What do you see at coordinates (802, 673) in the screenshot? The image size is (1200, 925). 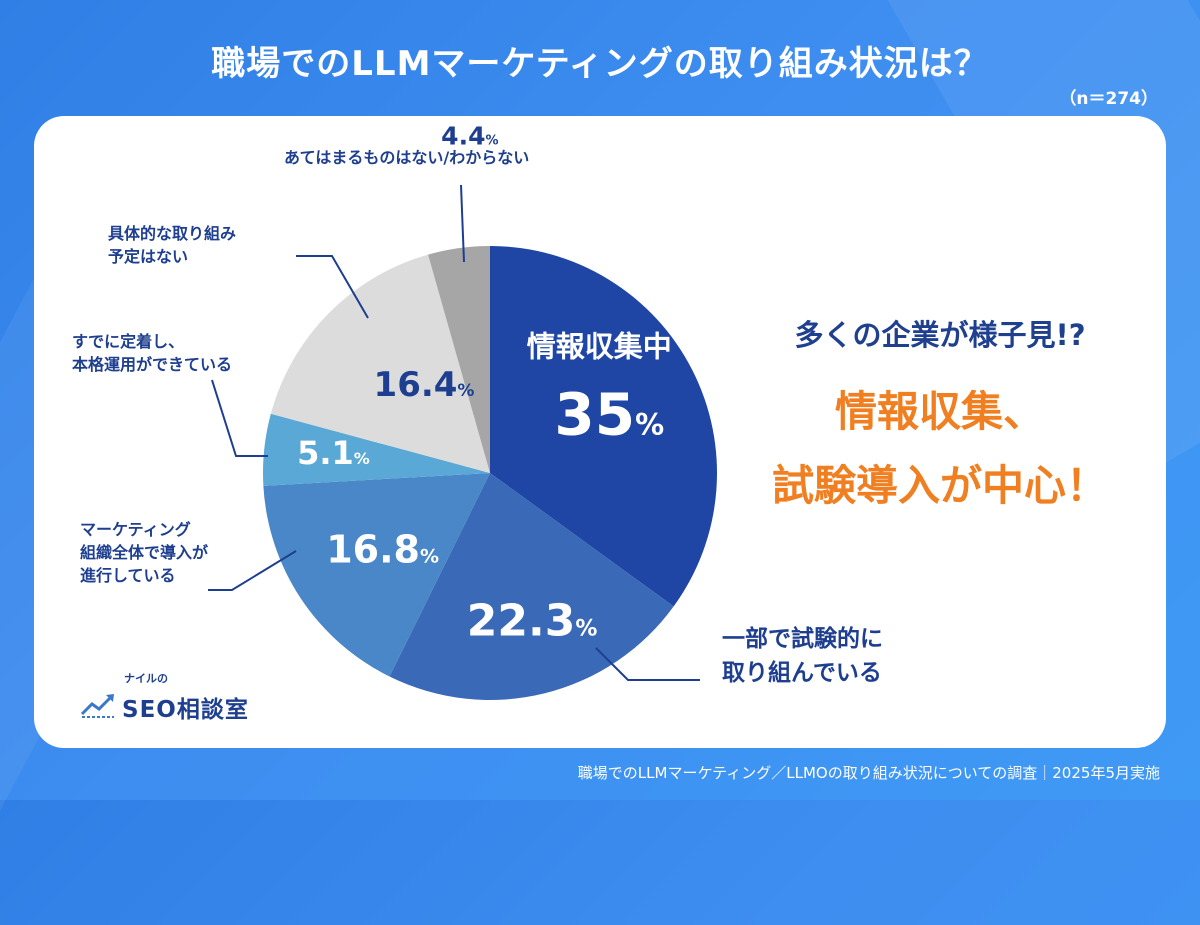 I see `slice-name-pilot-line2: 取り組んでいる` at bounding box center [802, 673].